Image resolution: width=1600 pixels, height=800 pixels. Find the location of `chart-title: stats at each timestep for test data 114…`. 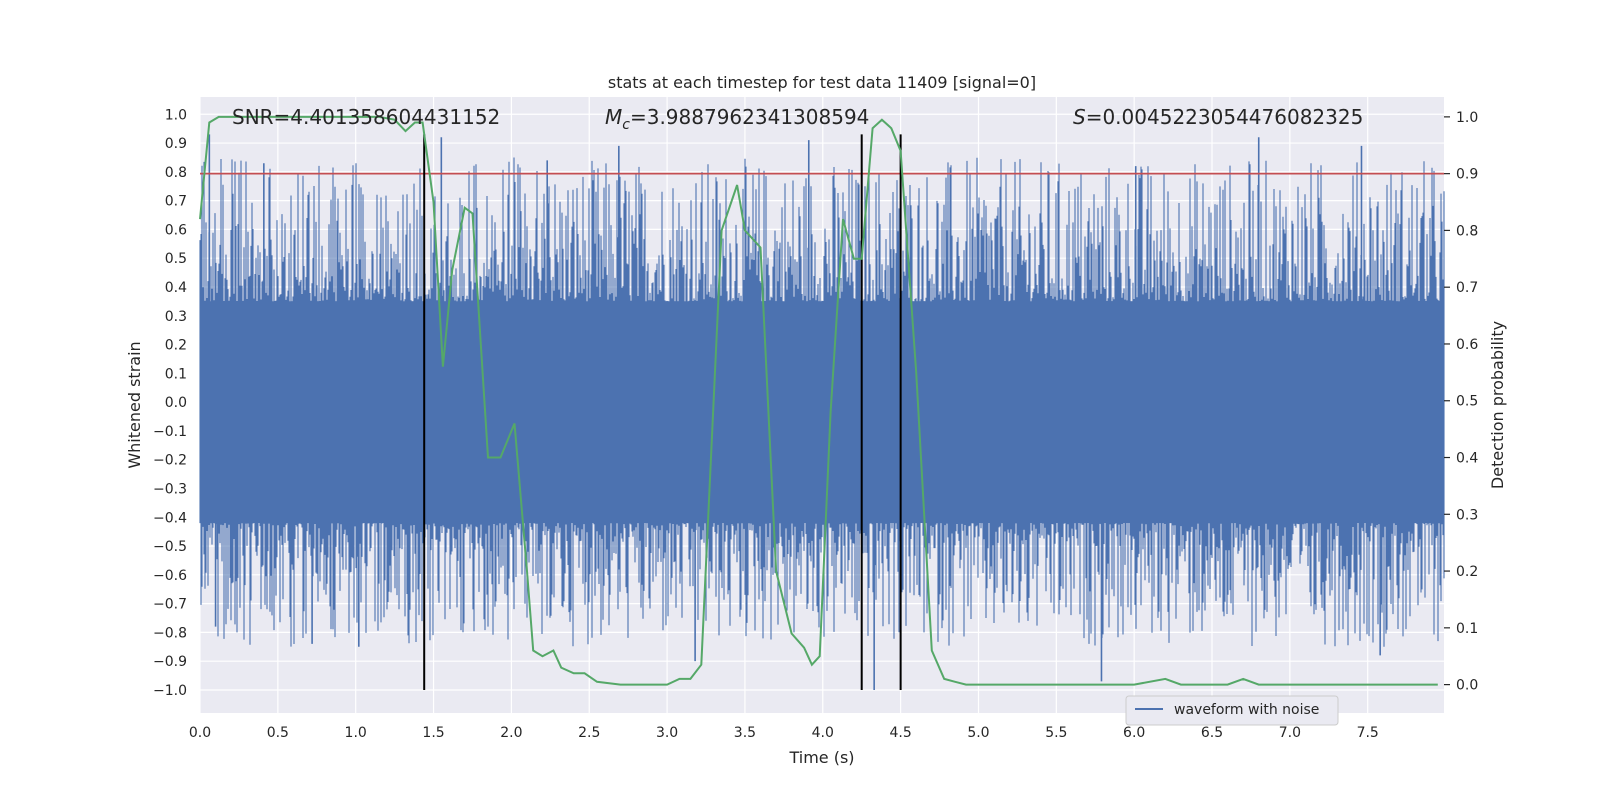

chart-title: stats at each timestep for test data 114… is located at coordinates (822, 82).